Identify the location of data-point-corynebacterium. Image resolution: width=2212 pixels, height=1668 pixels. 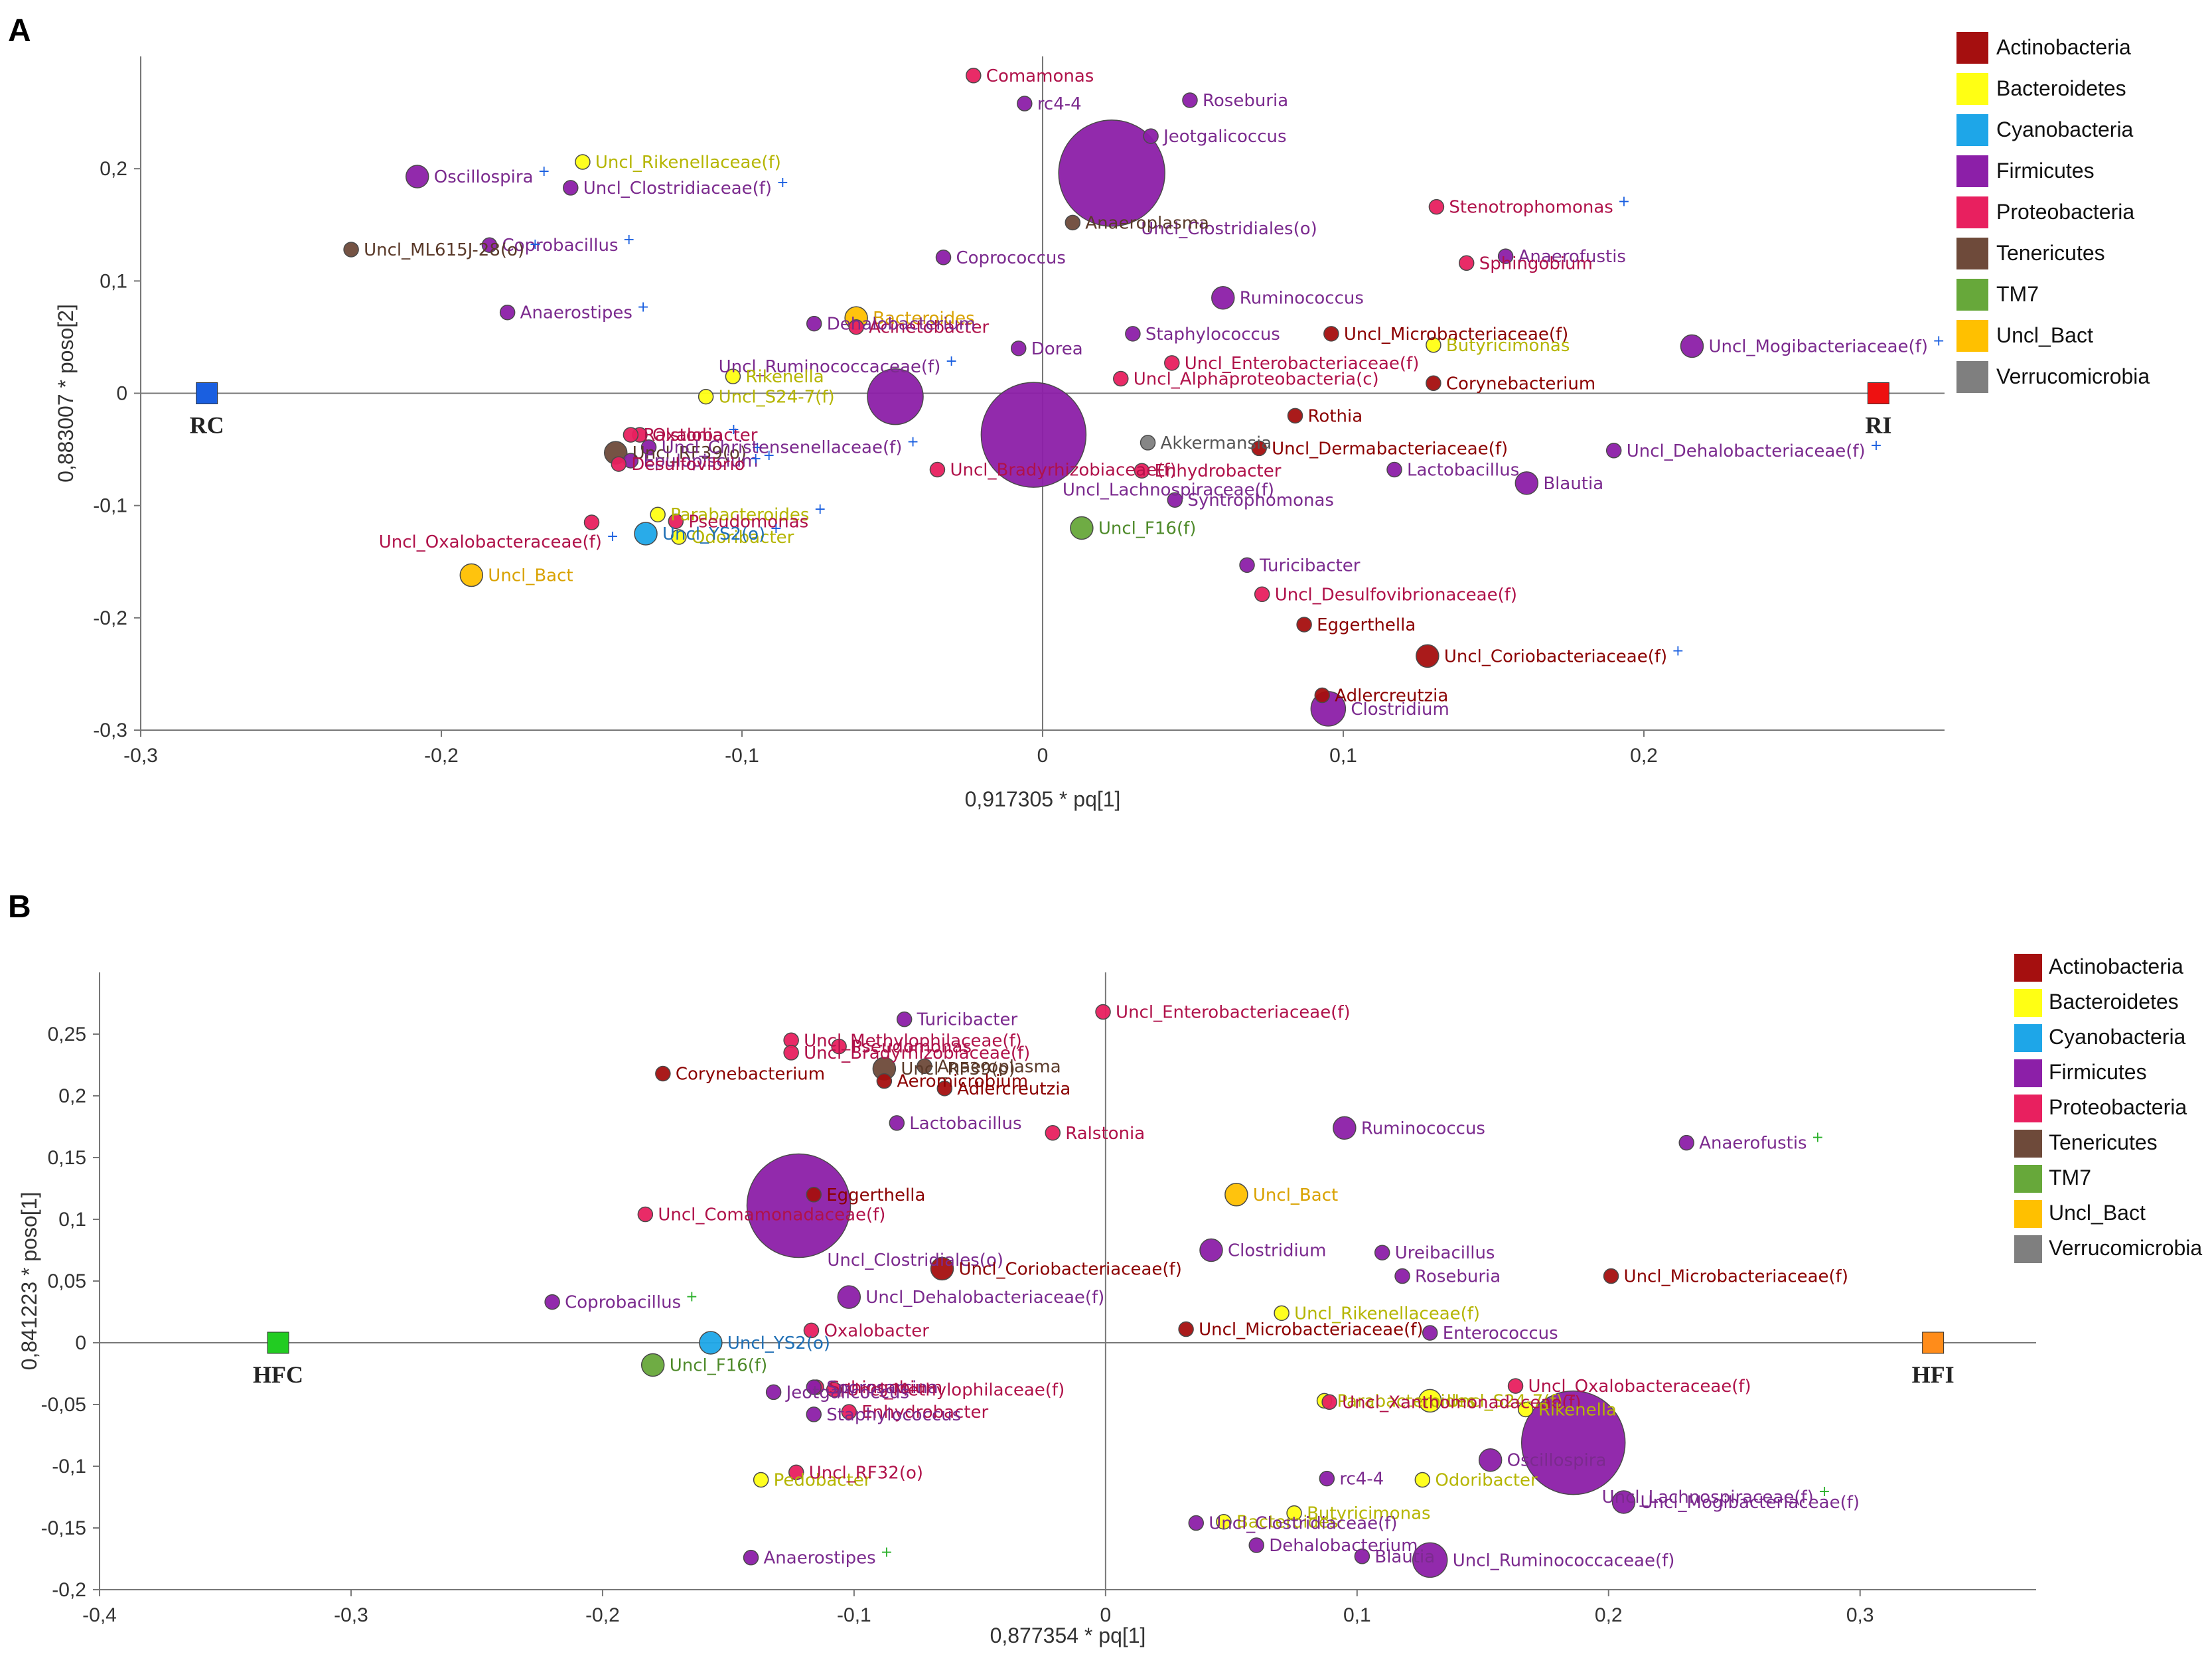
(1434, 383).